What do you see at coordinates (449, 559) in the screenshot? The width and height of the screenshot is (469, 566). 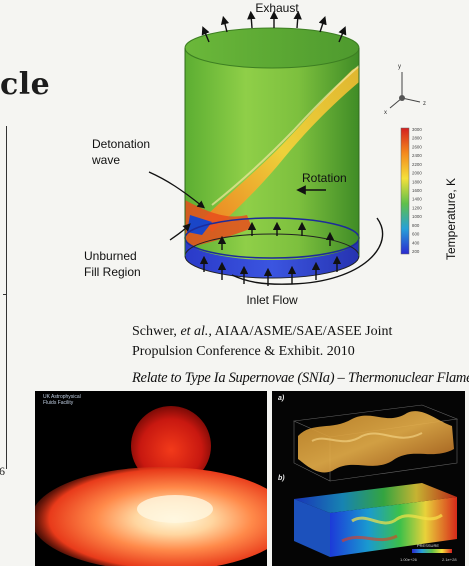 I see `pressure-max-label: 2.1e+28` at bounding box center [449, 559].